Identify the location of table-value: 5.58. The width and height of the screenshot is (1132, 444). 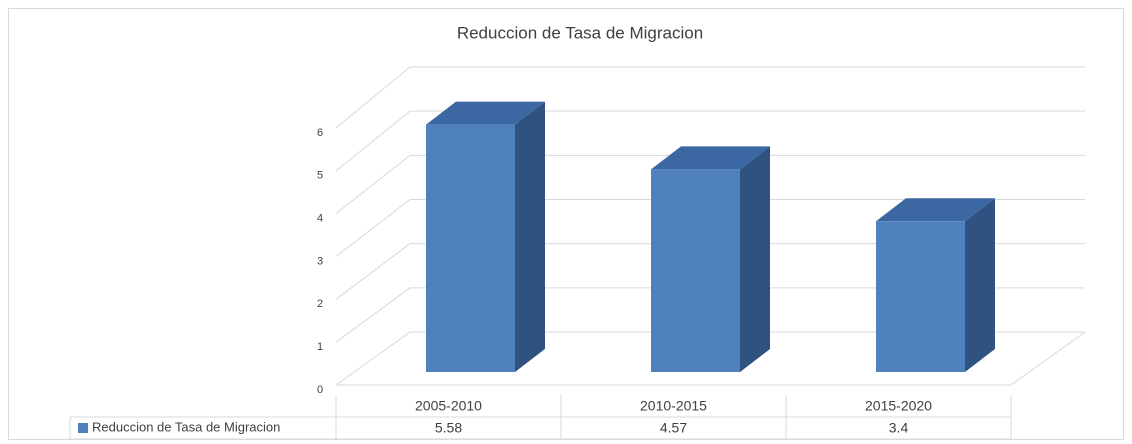
(448, 428).